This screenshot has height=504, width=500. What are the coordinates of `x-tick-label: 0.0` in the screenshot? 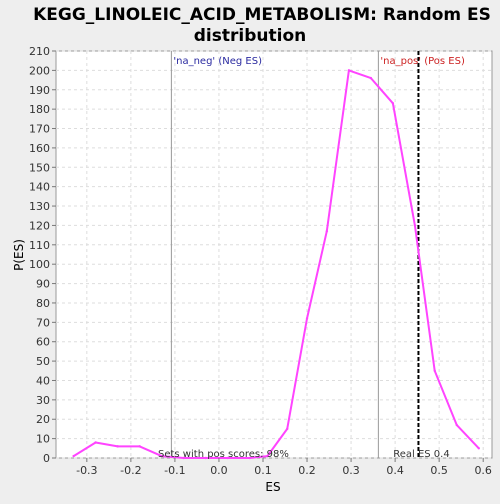 It's located at (219, 470).